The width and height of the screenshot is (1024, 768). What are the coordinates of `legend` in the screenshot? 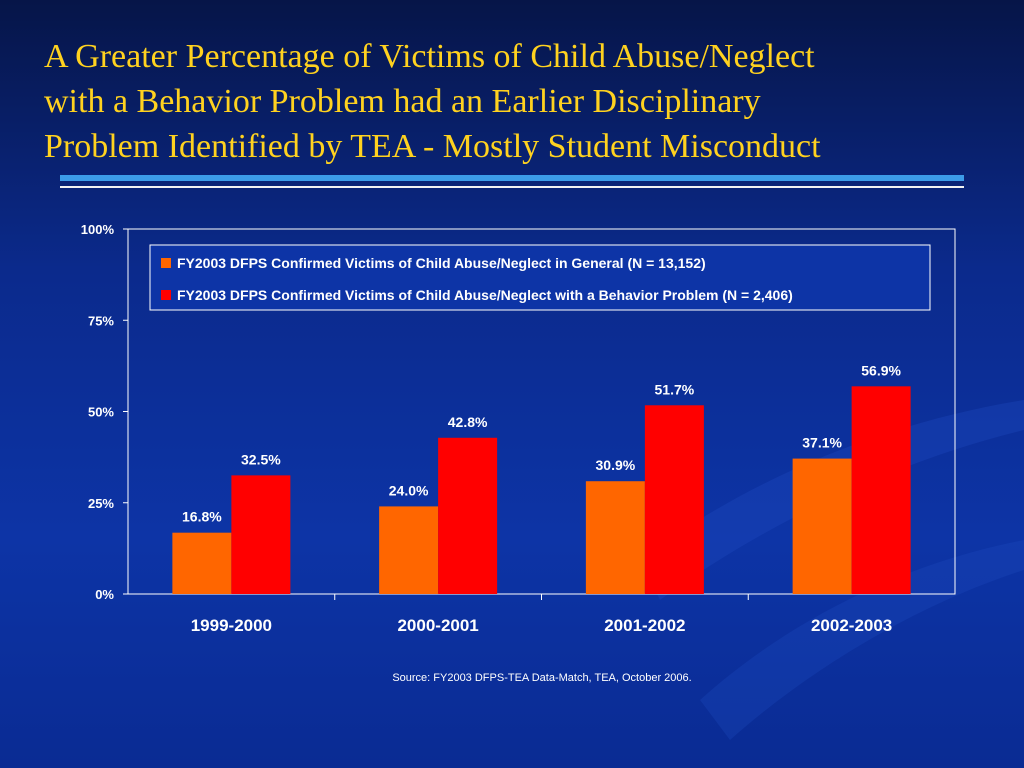 It's located at (540, 277).